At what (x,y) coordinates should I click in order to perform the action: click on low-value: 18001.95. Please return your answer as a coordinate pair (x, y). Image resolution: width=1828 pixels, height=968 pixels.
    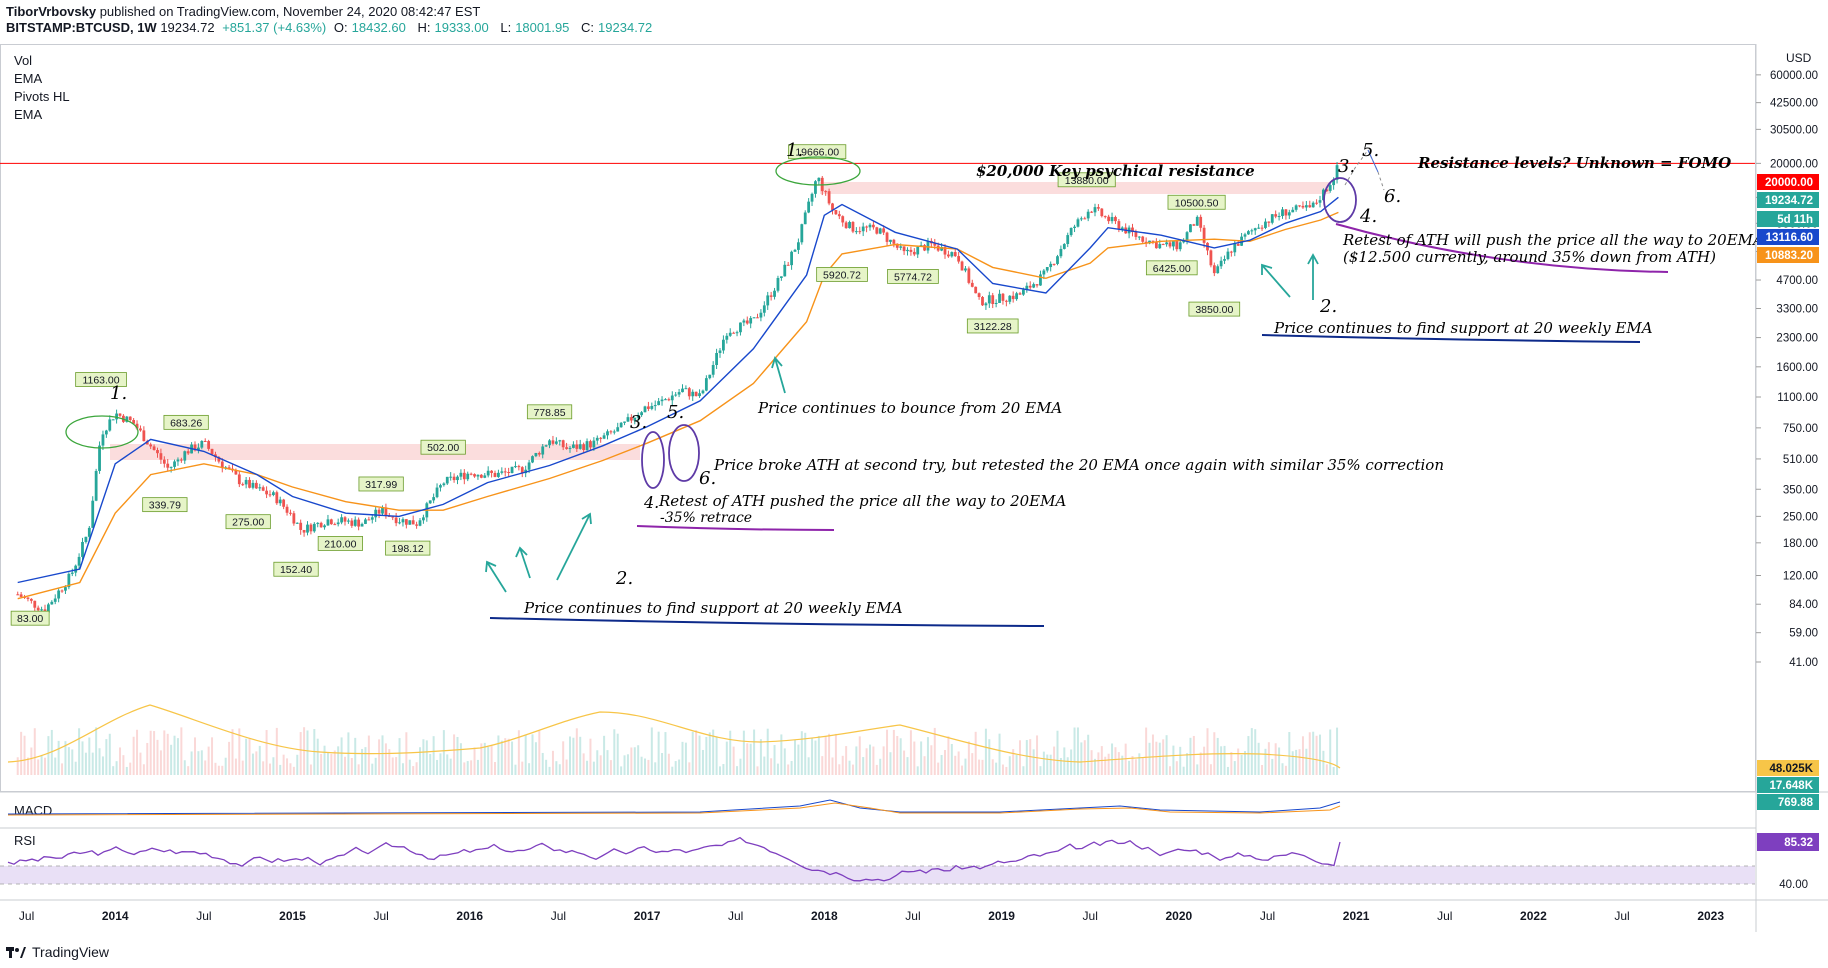
    Looking at the image, I should click on (542, 27).